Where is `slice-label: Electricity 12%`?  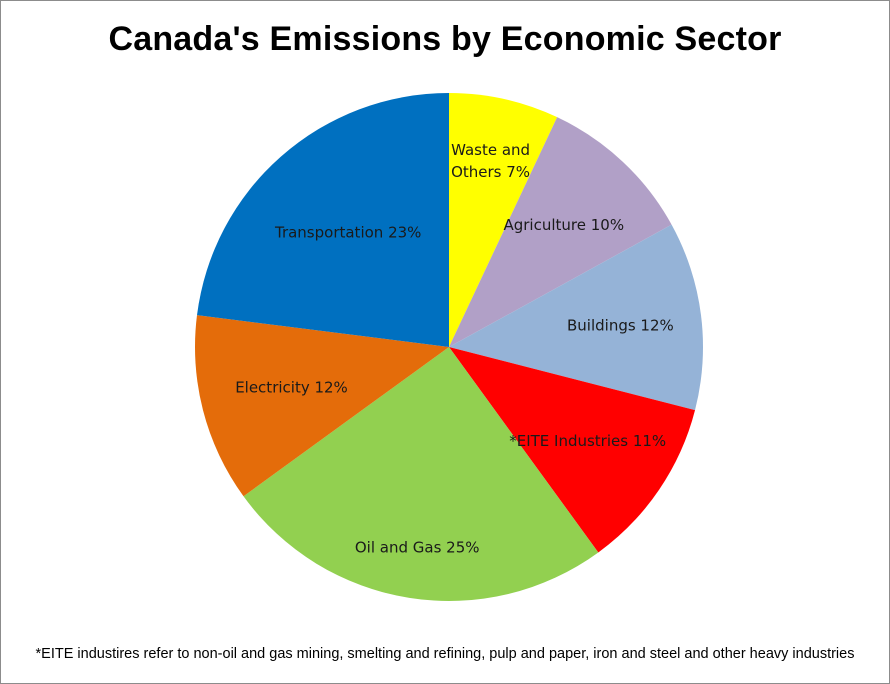 slice-label: Electricity 12% is located at coordinates (291, 387).